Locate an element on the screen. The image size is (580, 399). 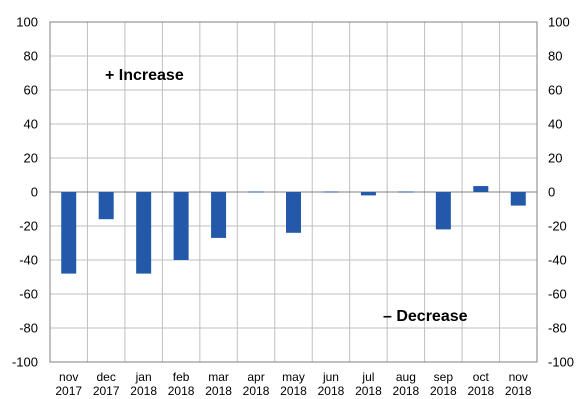
y-tick-right-label: 0 is located at coordinates (551, 192).